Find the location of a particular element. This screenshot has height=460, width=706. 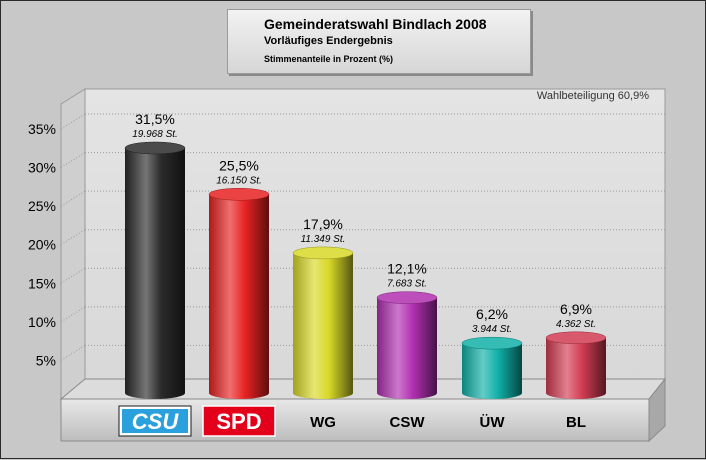

bar-bl is located at coordinates (576, 365).